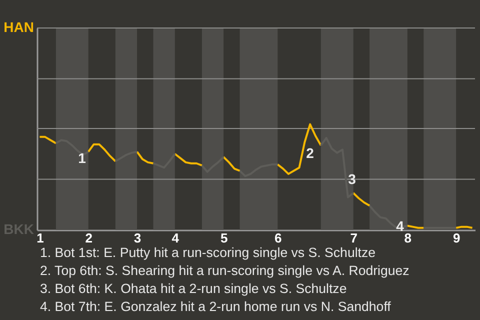 The width and height of the screenshot is (480, 320). I want to click on x-tick-label: 8, so click(408, 238).